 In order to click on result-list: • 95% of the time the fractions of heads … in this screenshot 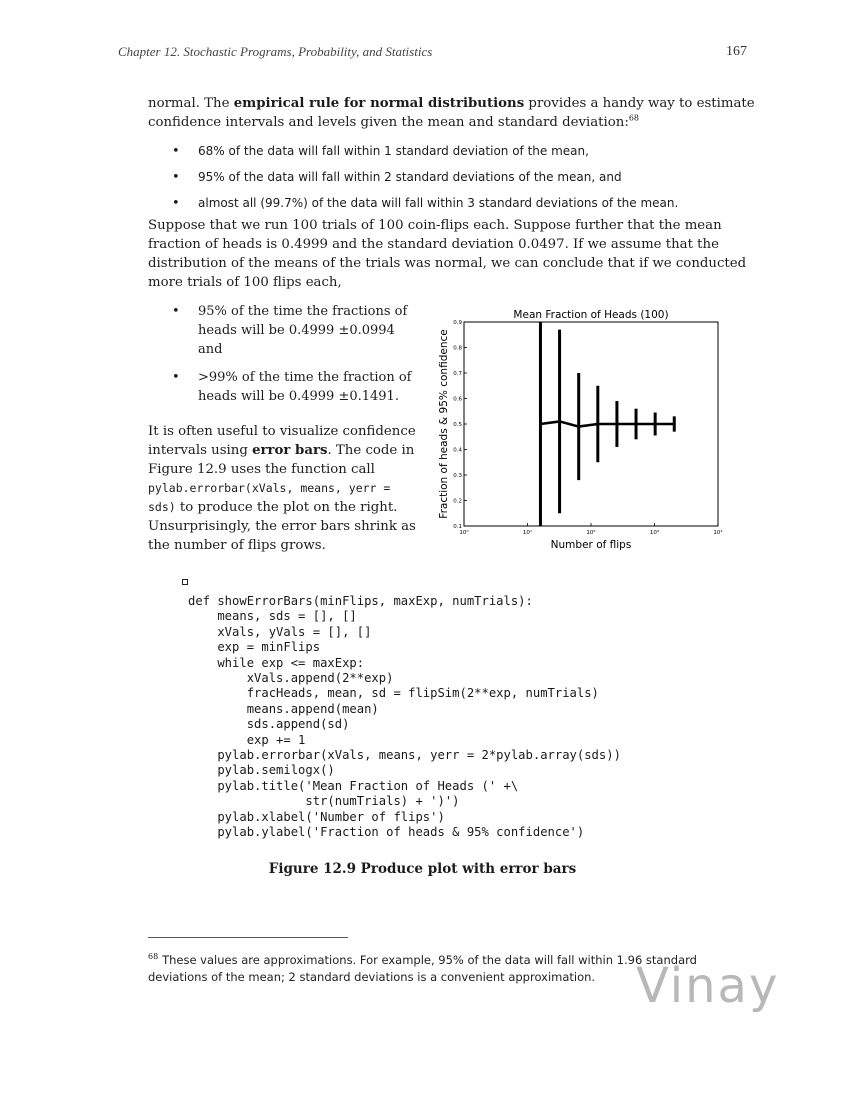, I will do `click(282, 354)`.